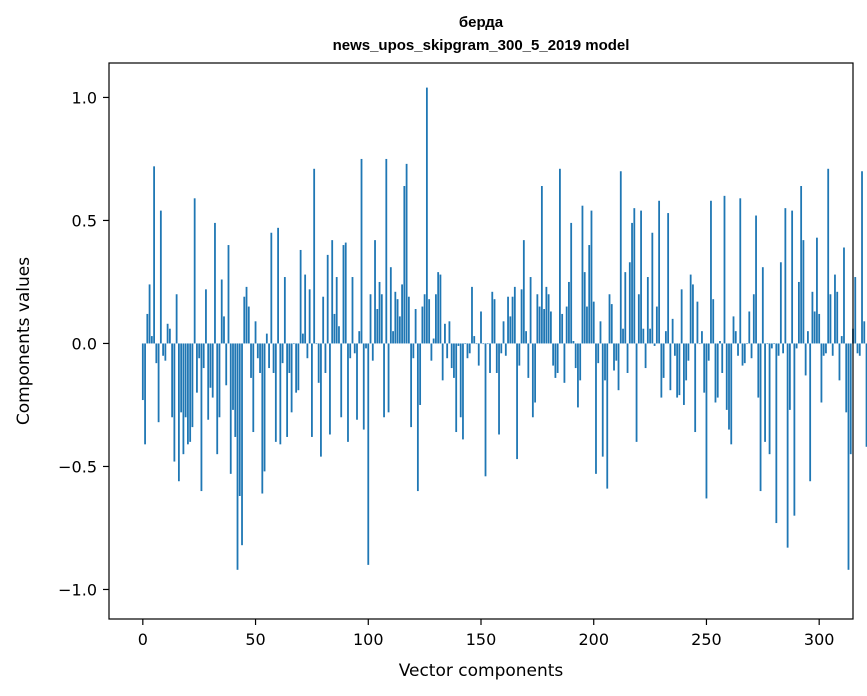  What do you see at coordinates (77, 466) in the screenshot?
I see `y-tick-label: −0.5` at bounding box center [77, 466].